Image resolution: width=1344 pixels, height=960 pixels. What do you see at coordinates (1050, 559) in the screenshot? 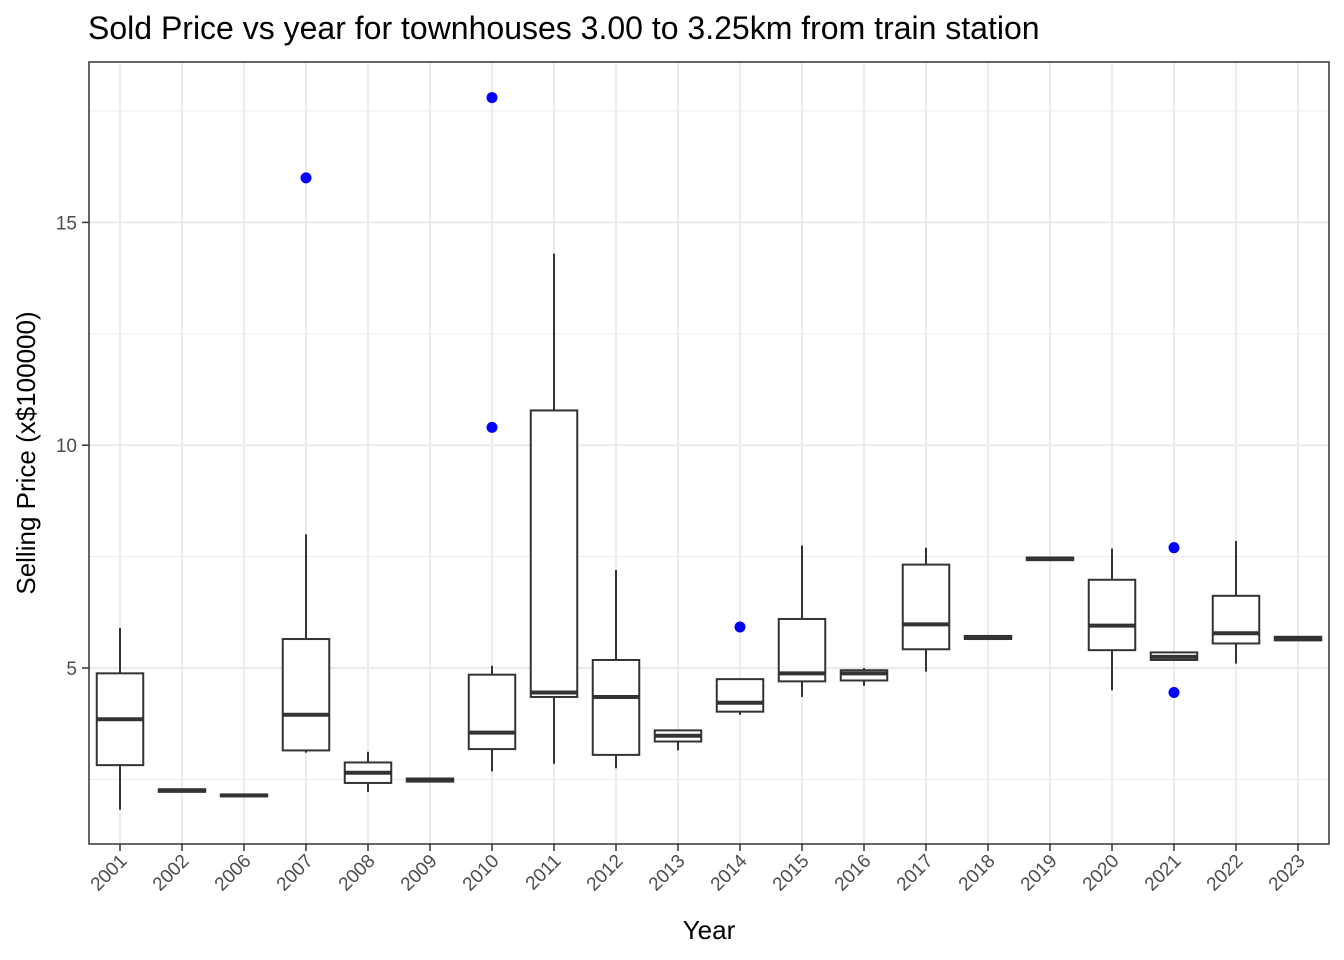
I see `box-2019` at bounding box center [1050, 559].